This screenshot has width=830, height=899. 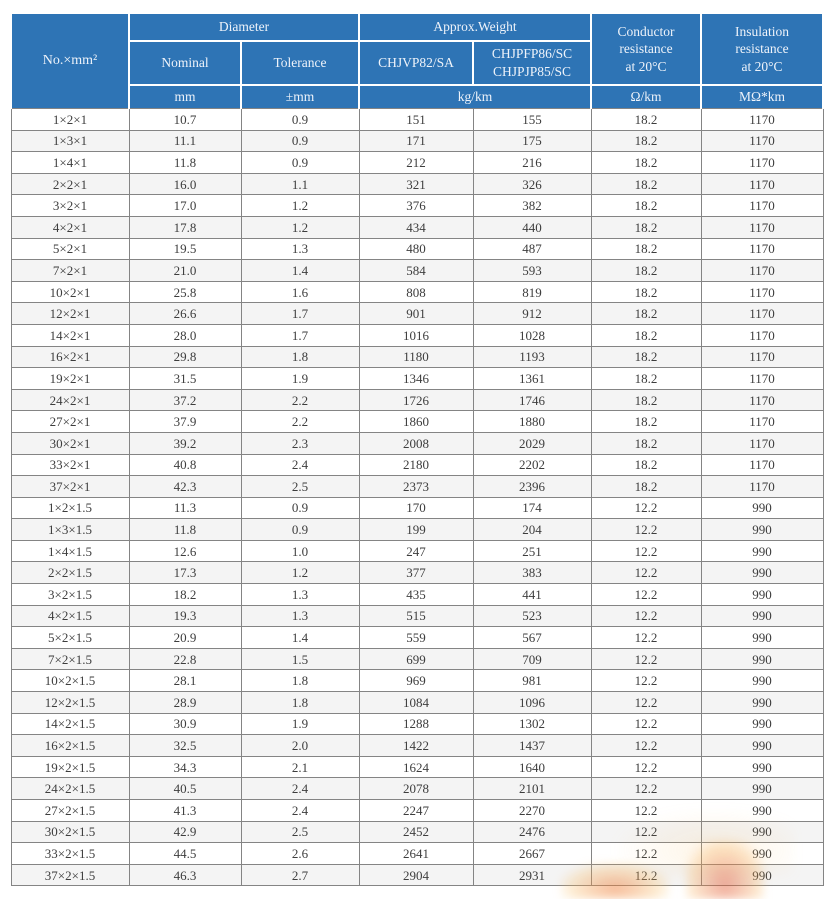 I want to click on cell-weight-chjvp82sa: 2373, so click(x=416, y=486).